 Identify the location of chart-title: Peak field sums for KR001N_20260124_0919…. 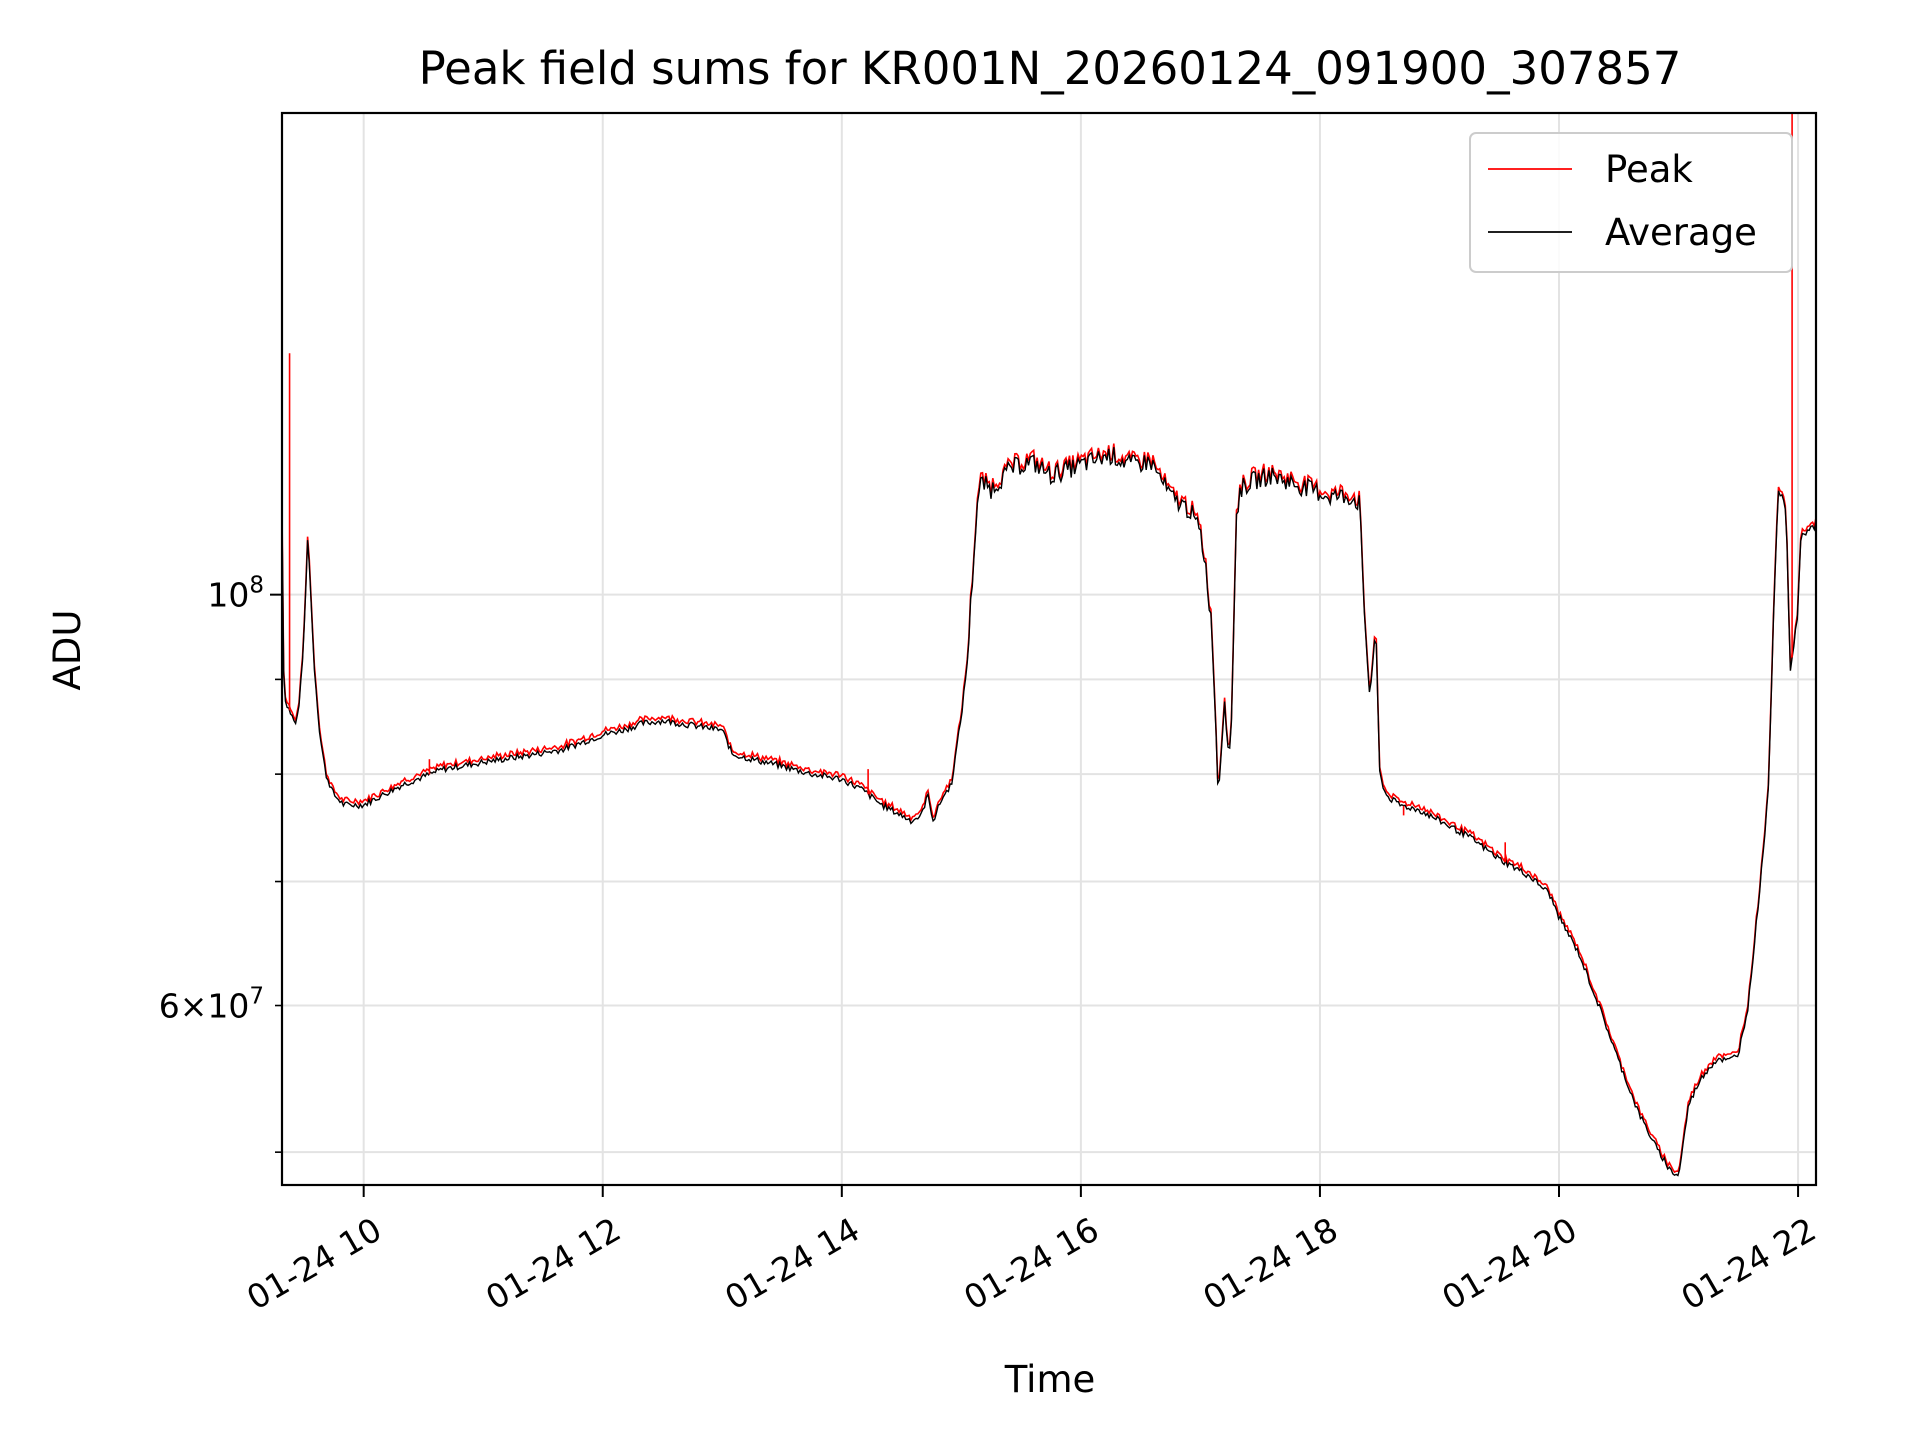
(1050, 68).